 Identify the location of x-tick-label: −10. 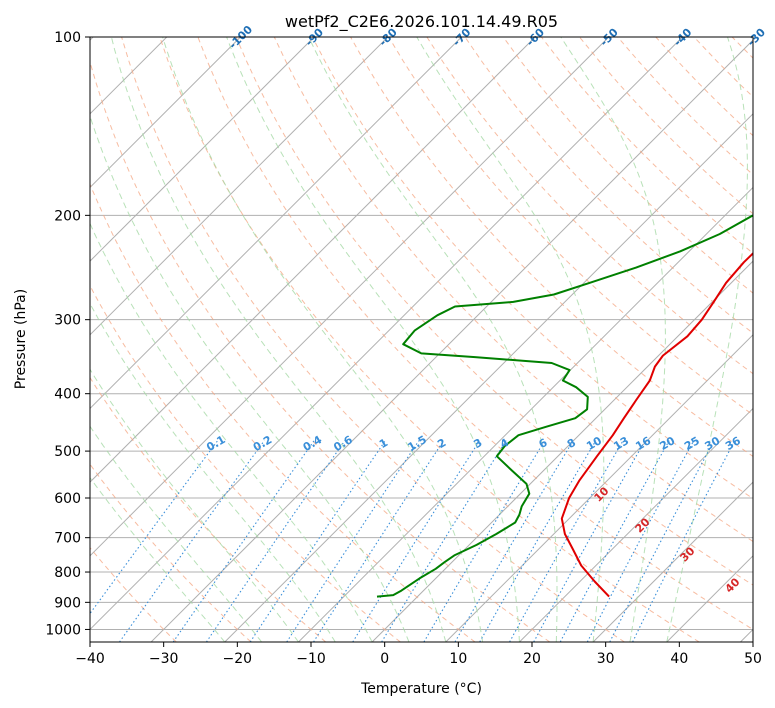
(311, 659).